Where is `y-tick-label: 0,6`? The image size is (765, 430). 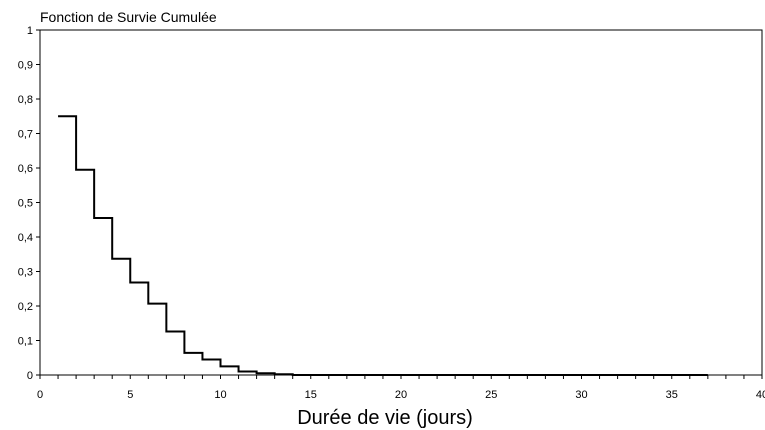 y-tick-label: 0,6 is located at coordinates (25, 169).